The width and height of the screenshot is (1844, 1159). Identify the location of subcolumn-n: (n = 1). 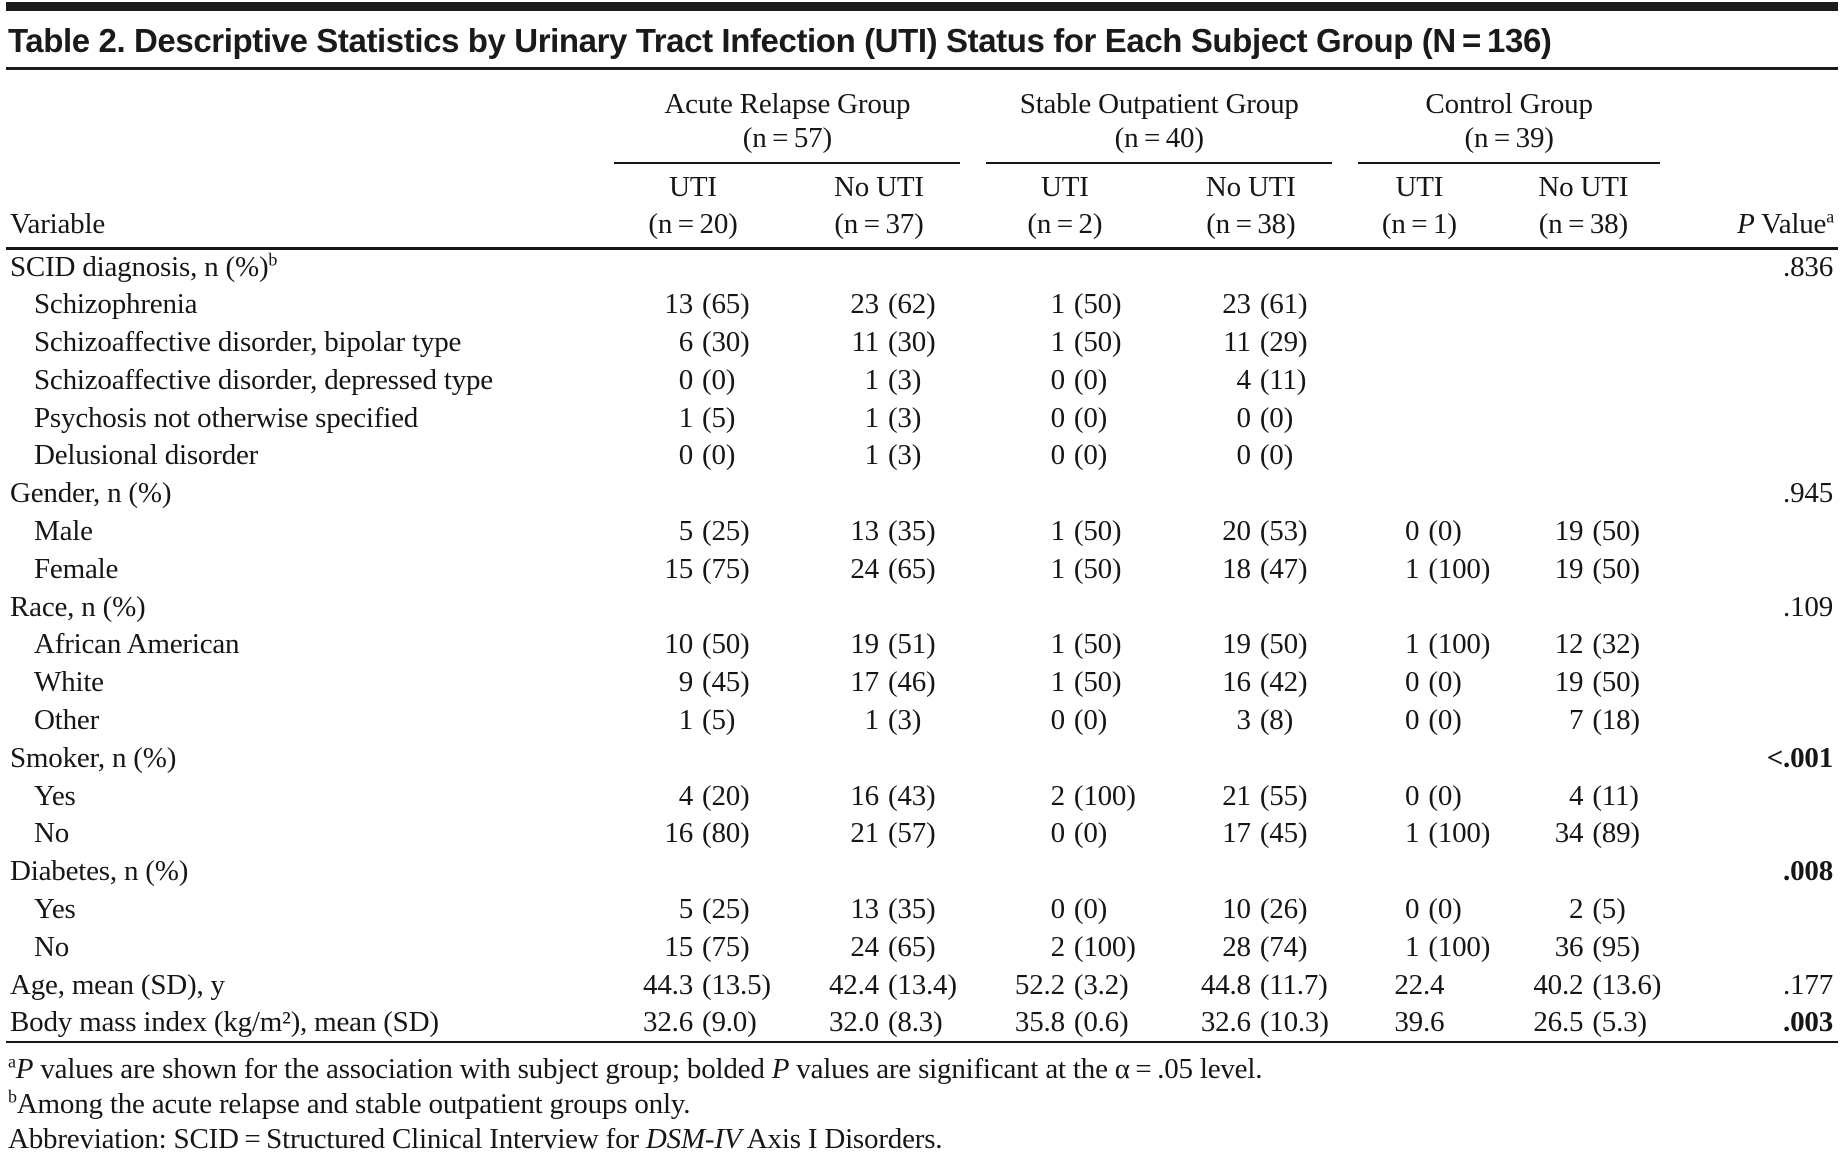
(1419, 227).